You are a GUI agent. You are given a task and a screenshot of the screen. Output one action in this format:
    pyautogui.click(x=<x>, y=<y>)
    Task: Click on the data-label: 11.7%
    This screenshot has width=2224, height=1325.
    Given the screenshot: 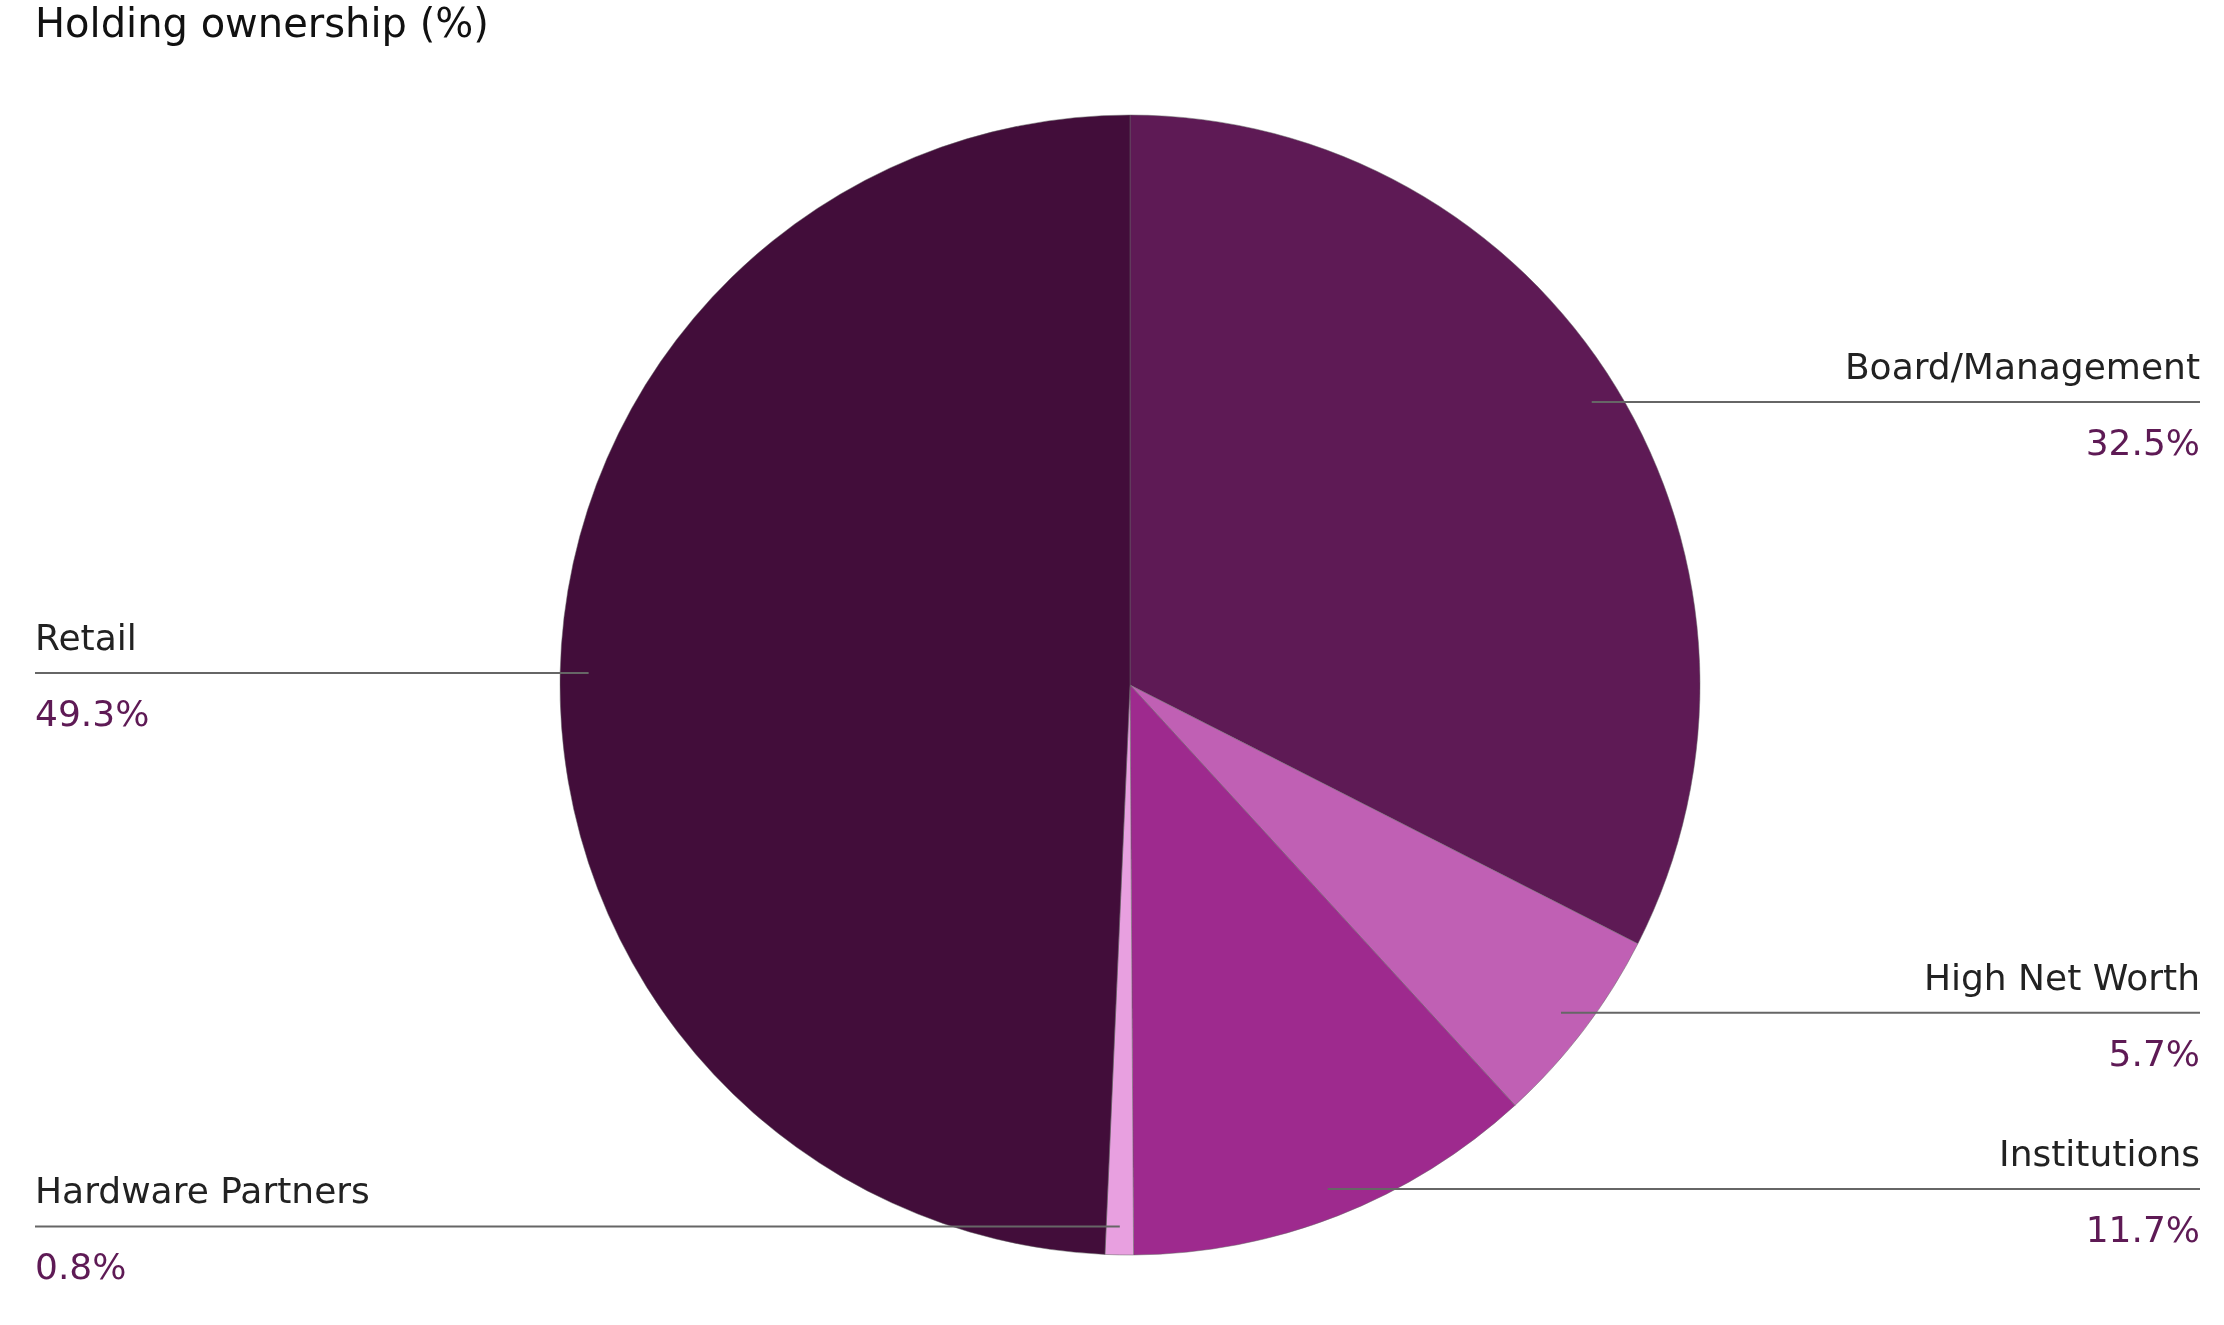 What is the action you would take?
    pyautogui.click(x=2142, y=1230)
    